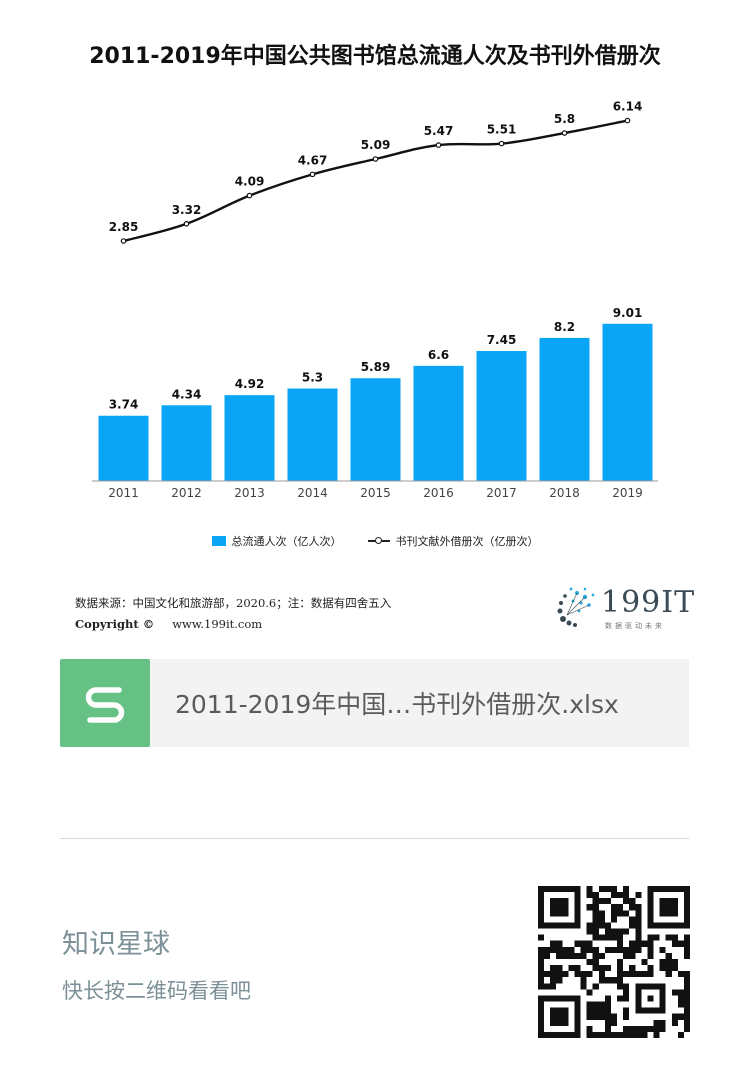  I want to click on line-point-2017, so click(501, 143).